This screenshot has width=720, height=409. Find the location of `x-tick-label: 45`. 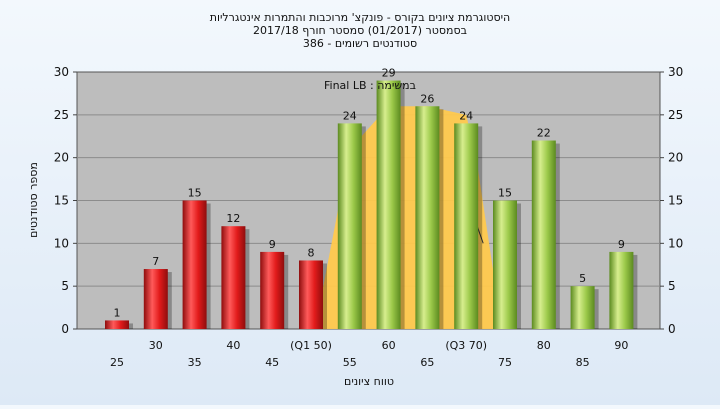

x-tick-label: 45 is located at coordinates (272, 362).